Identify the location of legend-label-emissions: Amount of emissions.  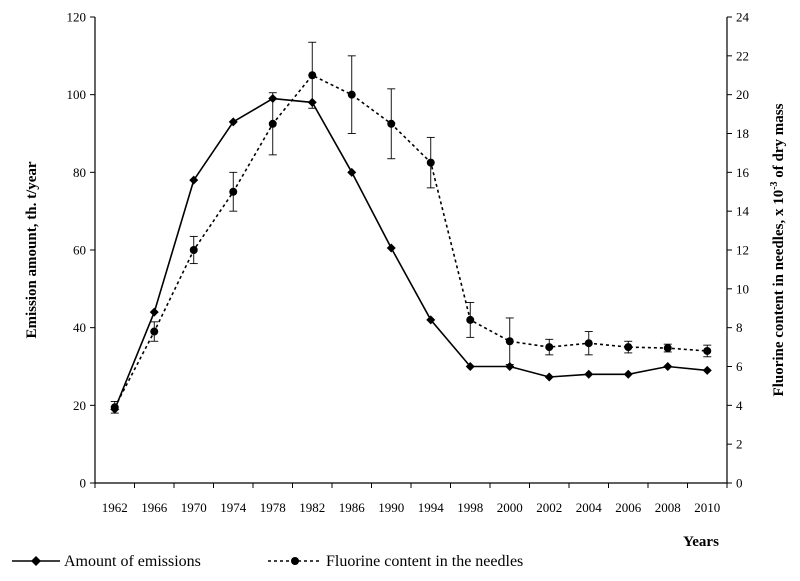
(132, 561).